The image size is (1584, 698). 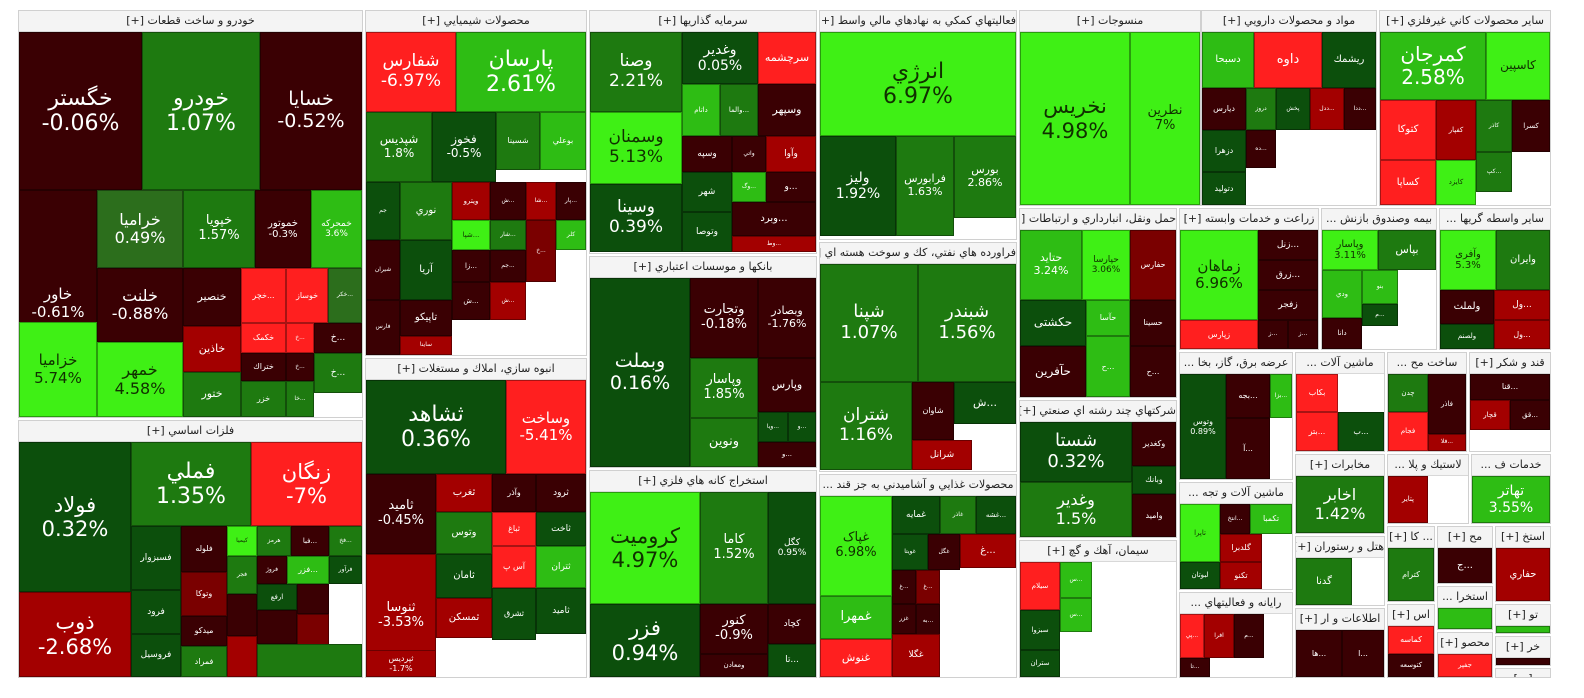 What do you see at coordinates (1108, 318) in the screenshot?
I see `stock-tile: حآسا` at bounding box center [1108, 318].